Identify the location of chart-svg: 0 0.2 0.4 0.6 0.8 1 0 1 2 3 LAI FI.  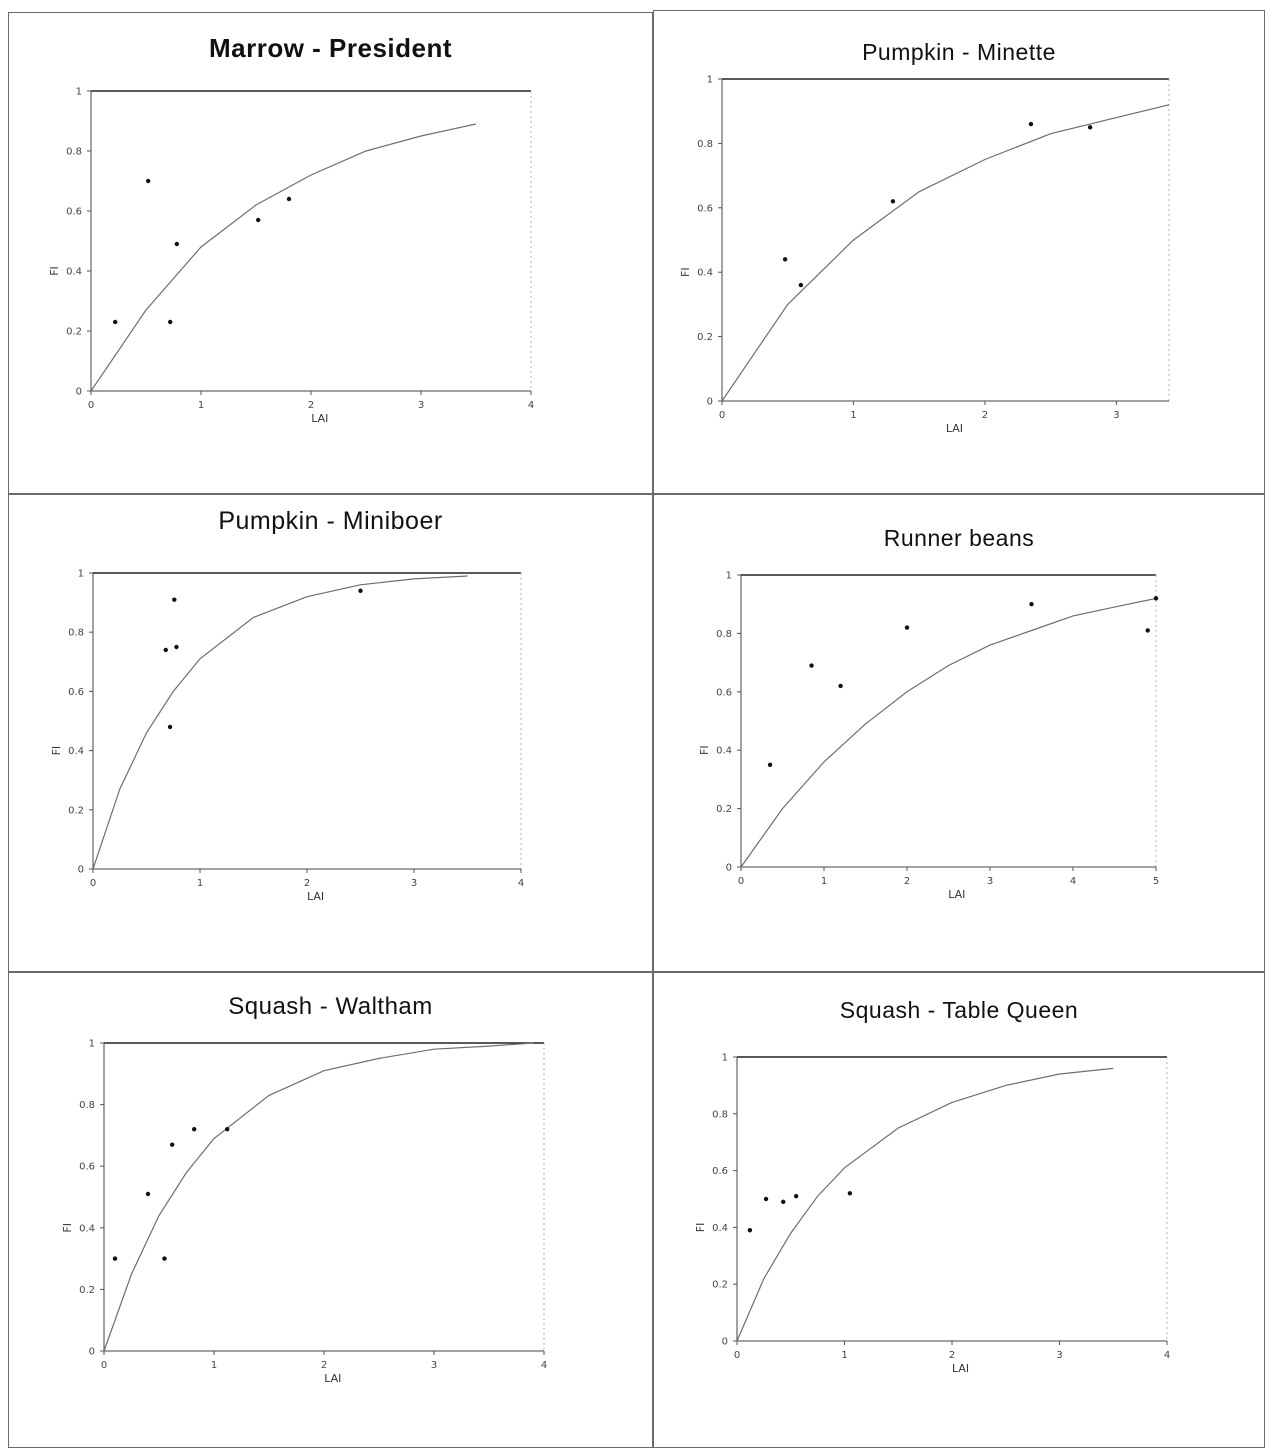
(924, 255).